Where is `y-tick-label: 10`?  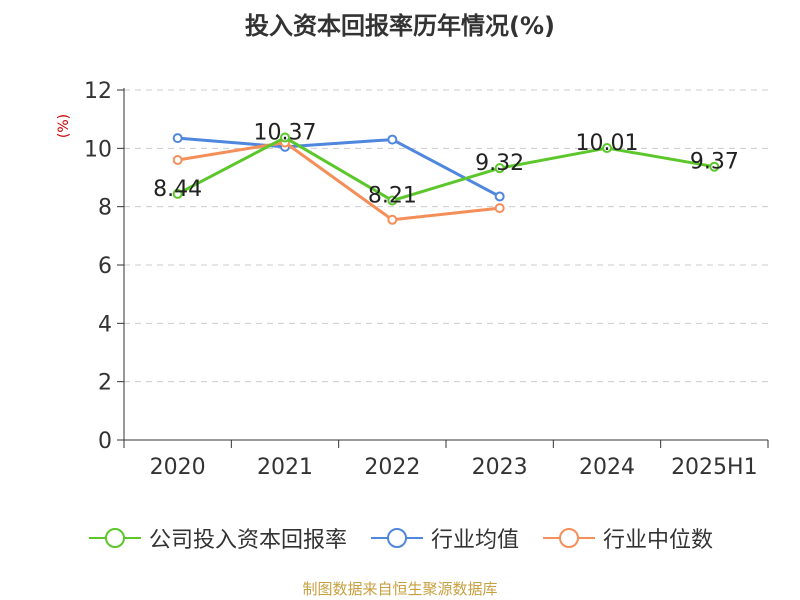
y-tick-label: 10 is located at coordinates (98, 149).